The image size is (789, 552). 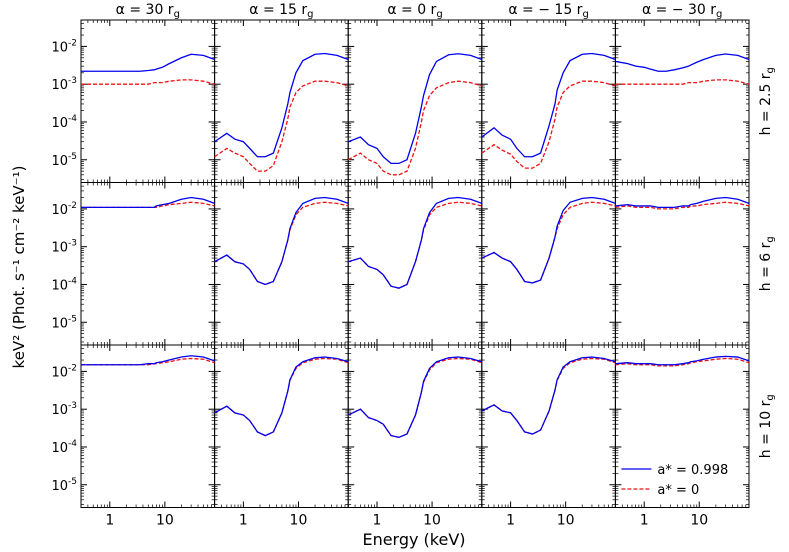 I want to click on legend-label: a* = 0, so click(x=678, y=490).